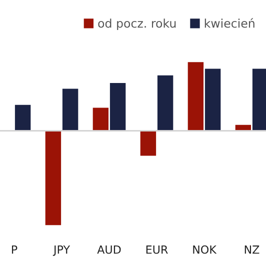  What do you see at coordinates (61, 251) in the screenshot?
I see `x-tick-label: JPY` at bounding box center [61, 251].